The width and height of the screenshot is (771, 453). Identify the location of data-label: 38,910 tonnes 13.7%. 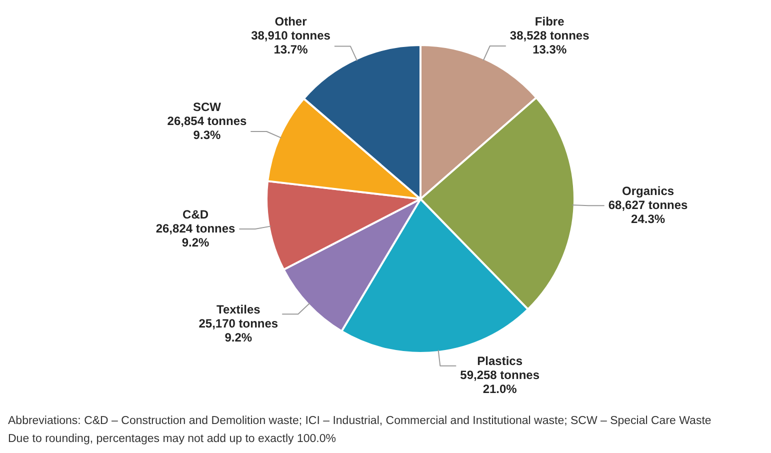
(291, 42).